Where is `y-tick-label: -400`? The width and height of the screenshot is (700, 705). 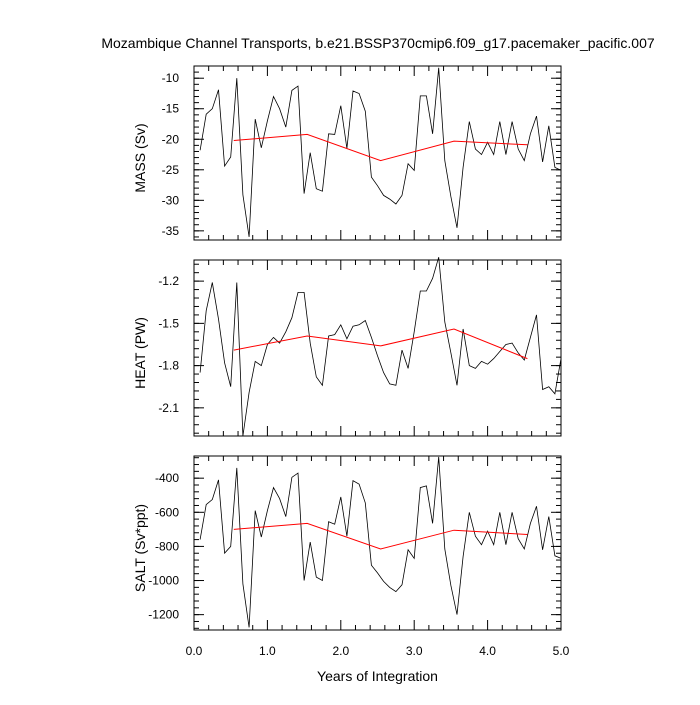
y-tick-label: -400 is located at coordinates (167, 478).